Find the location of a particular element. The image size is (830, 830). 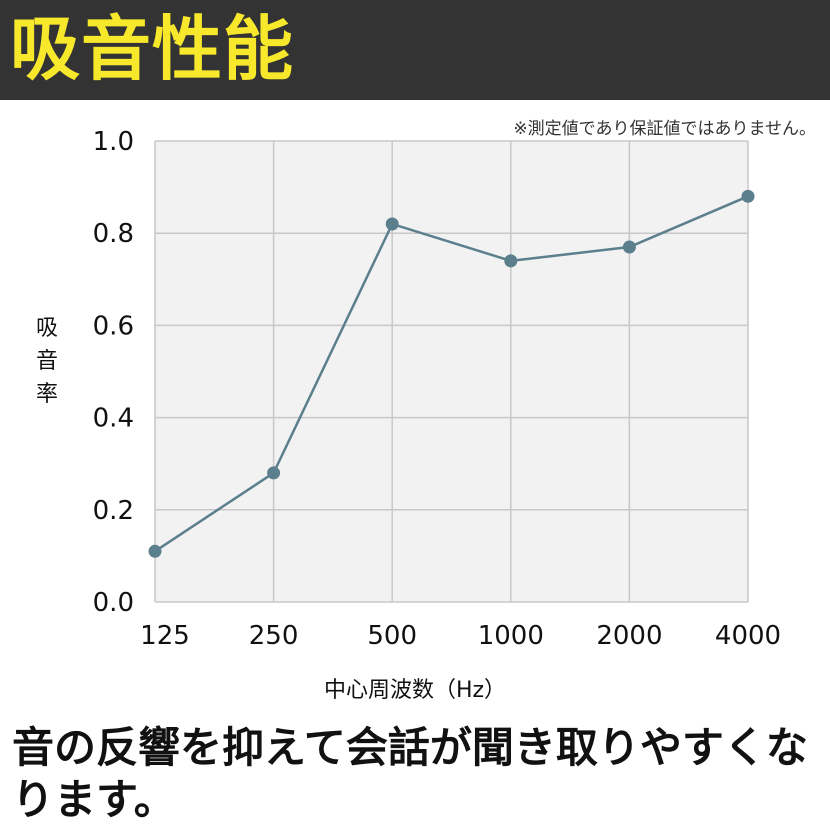

y-axis-label: 吸音率 is located at coordinates (46, 361).